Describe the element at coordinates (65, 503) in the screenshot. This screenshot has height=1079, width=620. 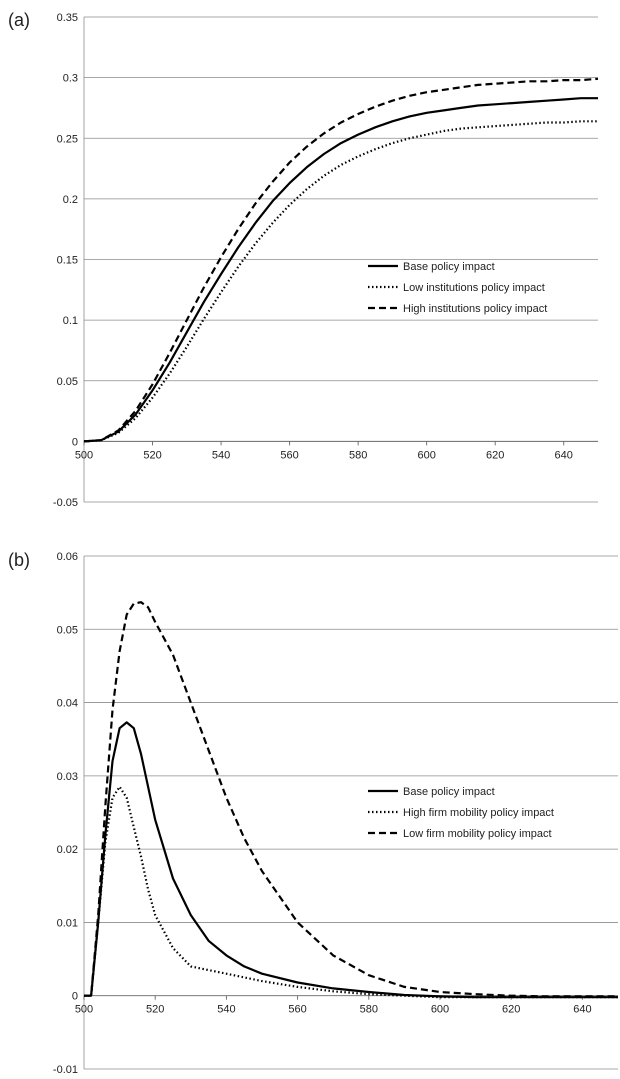
I see `y-tick-label: -0.05` at that location.